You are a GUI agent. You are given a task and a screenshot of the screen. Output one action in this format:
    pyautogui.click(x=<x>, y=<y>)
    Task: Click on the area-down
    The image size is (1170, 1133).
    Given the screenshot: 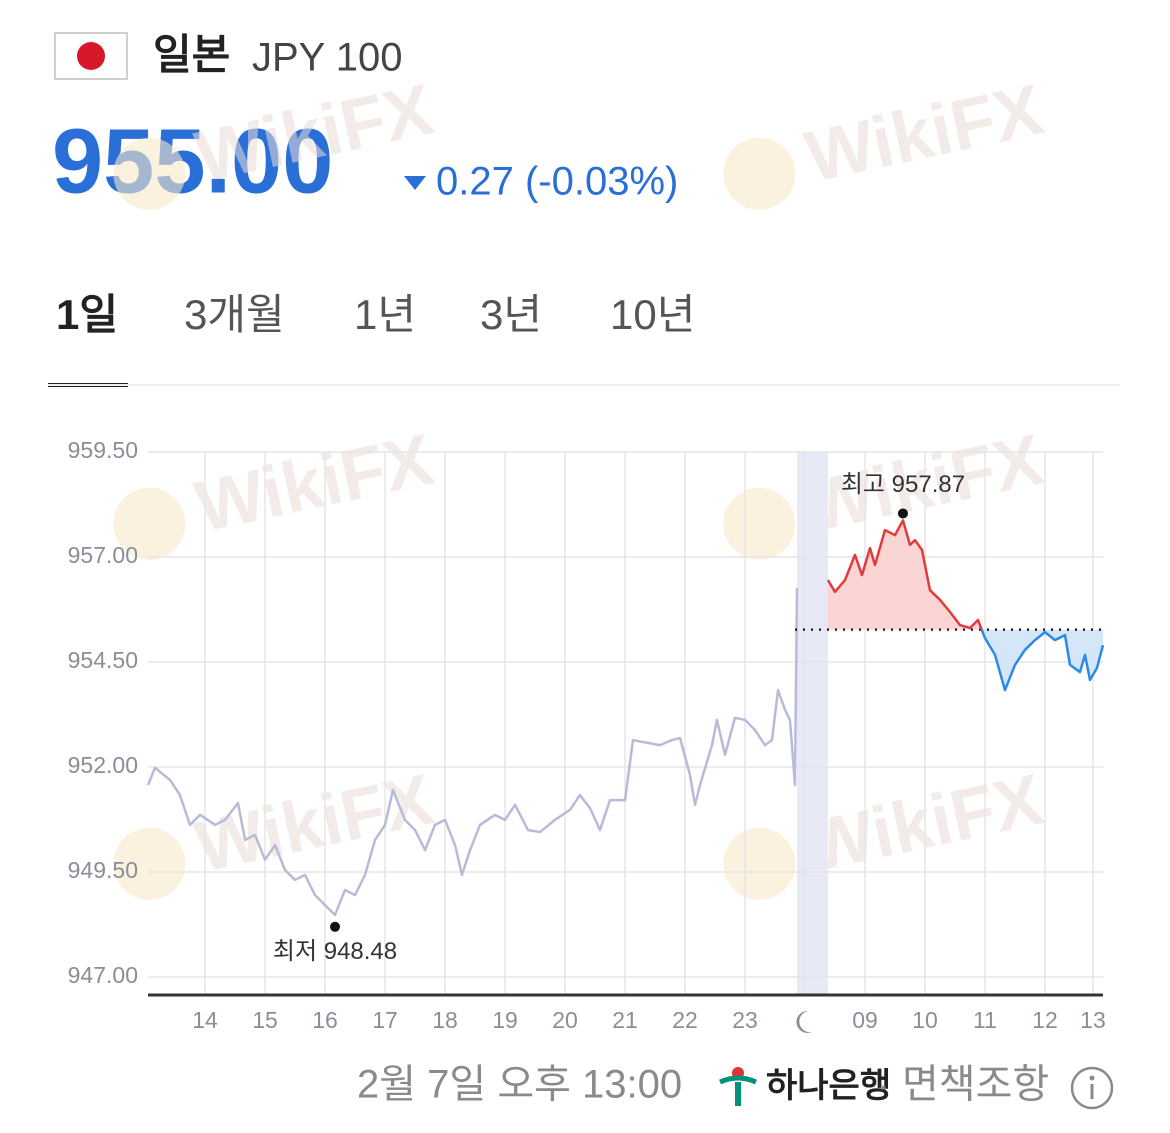 What is the action you would take?
    pyautogui.click(x=1042, y=660)
    